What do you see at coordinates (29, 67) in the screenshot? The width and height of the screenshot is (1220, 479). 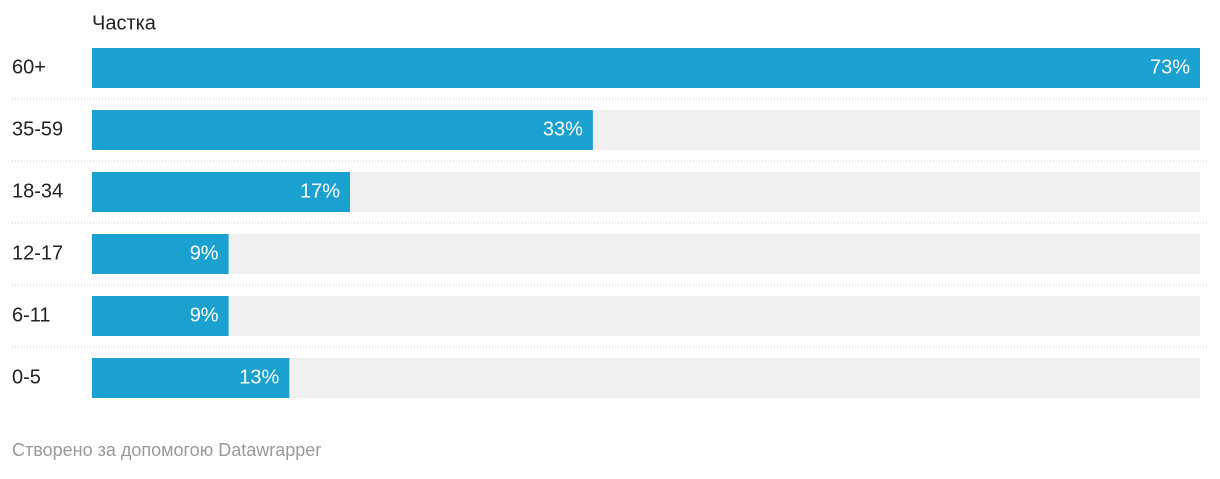 I see `category-label: 60+` at bounding box center [29, 67].